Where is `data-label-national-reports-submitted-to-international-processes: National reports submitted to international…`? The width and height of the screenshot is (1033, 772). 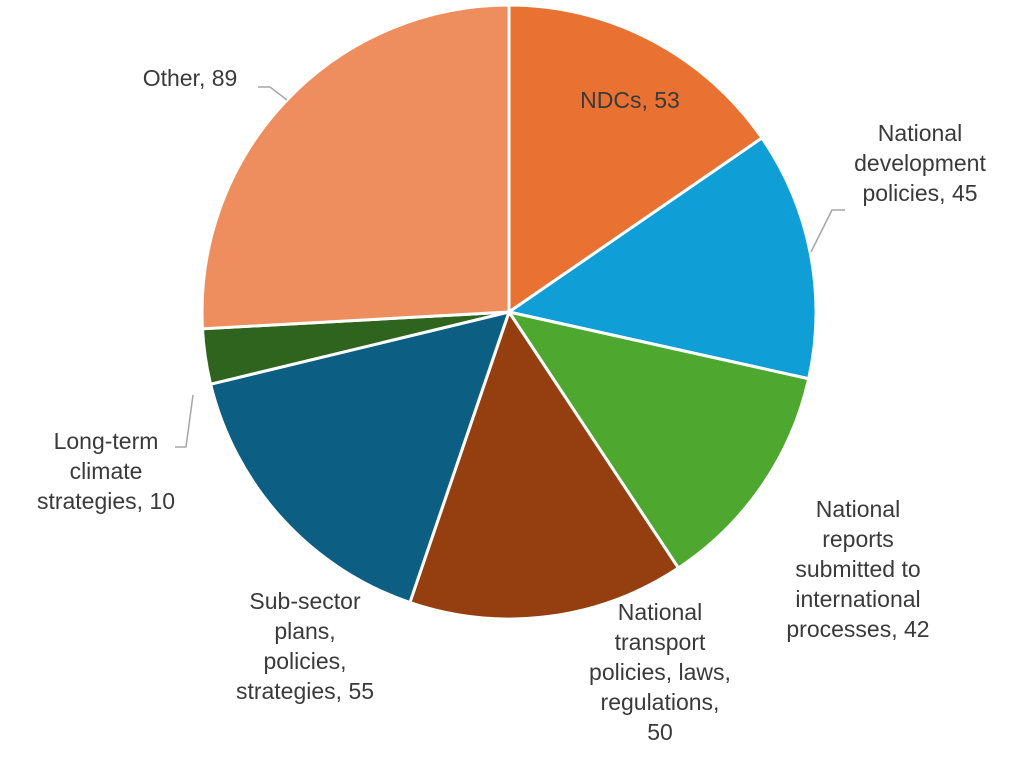 data-label-national-reports-submitted-to-international-processes: National reports submitted to international… is located at coordinates (857, 569).